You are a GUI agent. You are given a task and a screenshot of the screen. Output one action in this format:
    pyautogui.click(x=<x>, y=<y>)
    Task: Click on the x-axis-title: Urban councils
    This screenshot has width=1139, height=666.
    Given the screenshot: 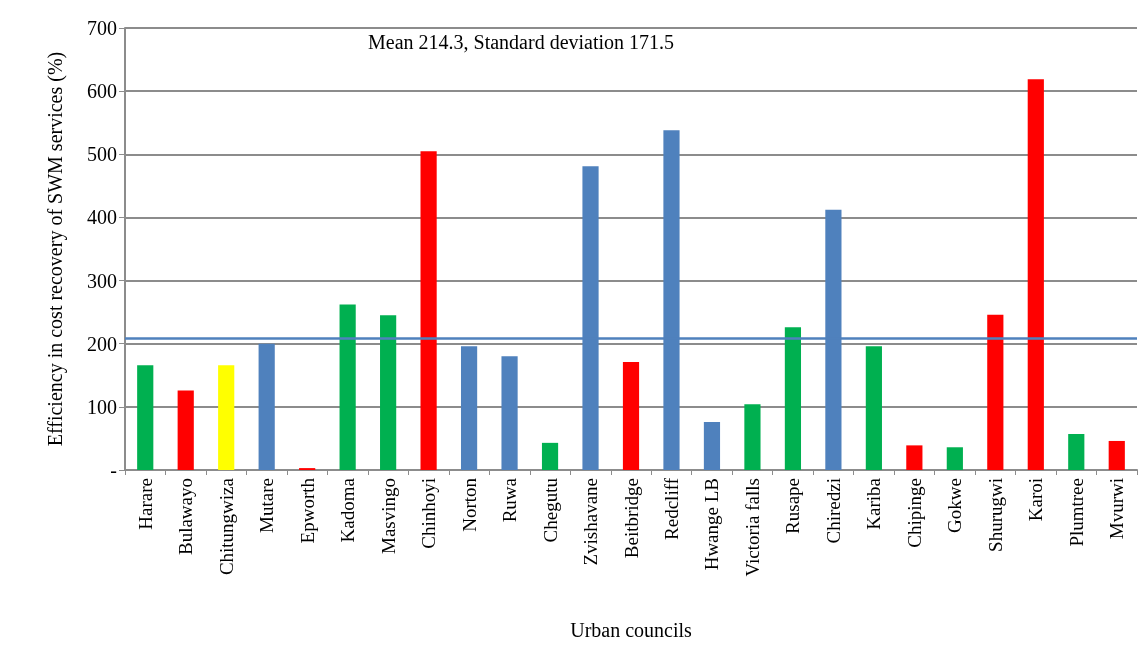 What is the action you would take?
    pyautogui.click(x=631, y=630)
    